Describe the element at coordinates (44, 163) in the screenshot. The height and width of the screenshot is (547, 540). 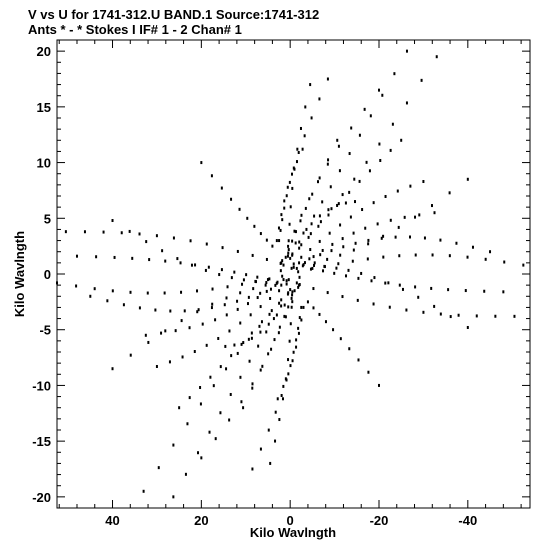
I see `y-tick-label: 10` at that location.